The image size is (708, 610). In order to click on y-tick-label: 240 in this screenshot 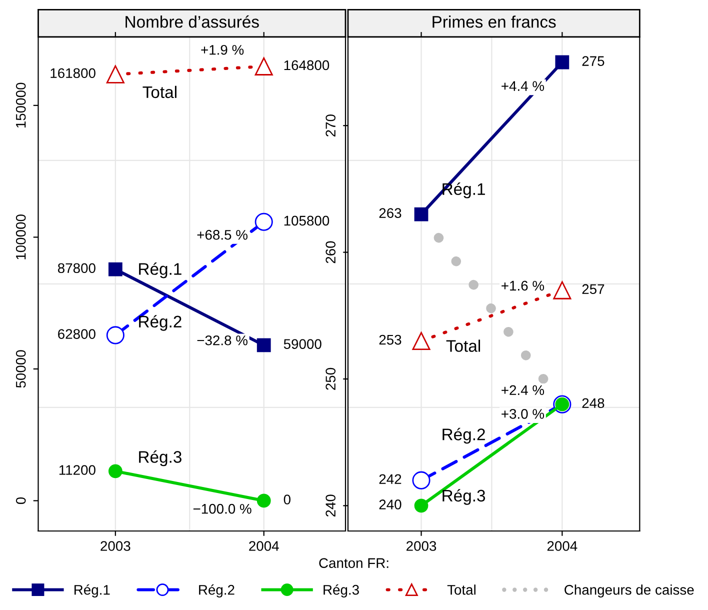, I will do `click(331, 505)`.